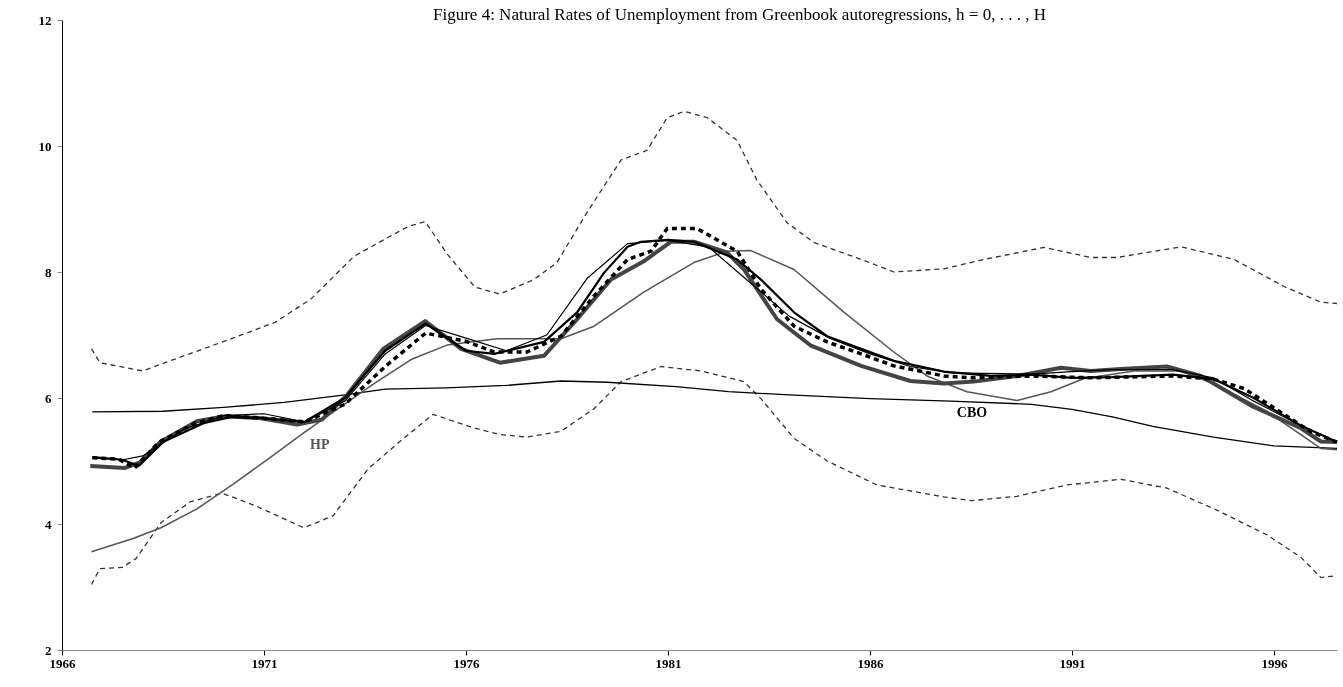 The height and width of the screenshot is (687, 1343). I want to click on y-tick-label: 8, so click(48, 272).